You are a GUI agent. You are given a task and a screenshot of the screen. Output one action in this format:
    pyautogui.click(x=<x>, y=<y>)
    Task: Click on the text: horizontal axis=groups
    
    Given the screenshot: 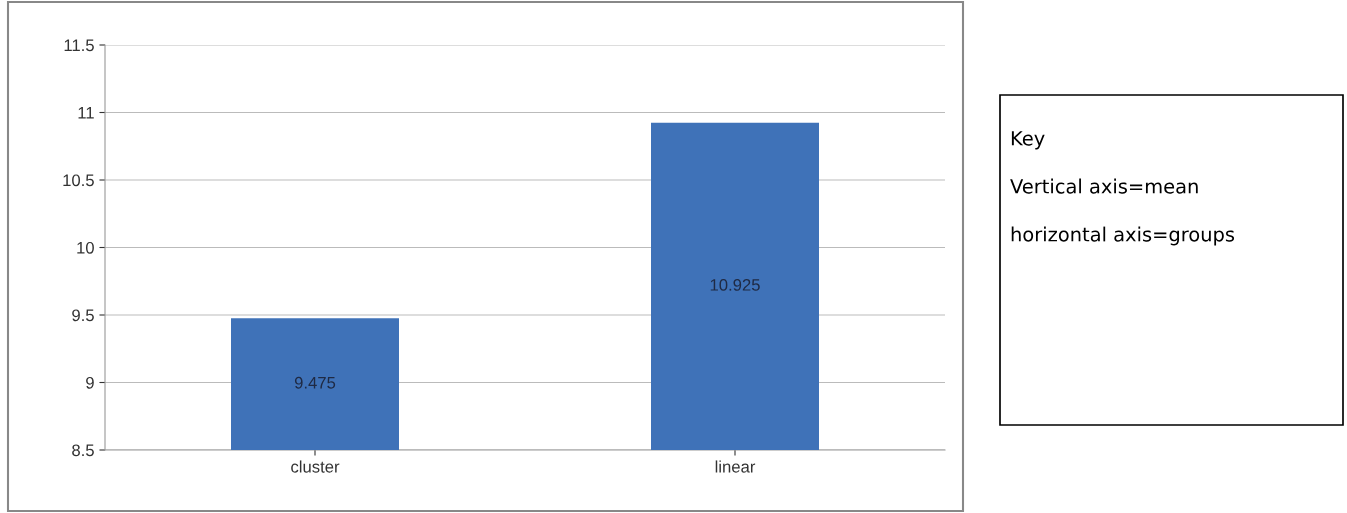 What is the action you would take?
    pyautogui.click(x=1123, y=236)
    